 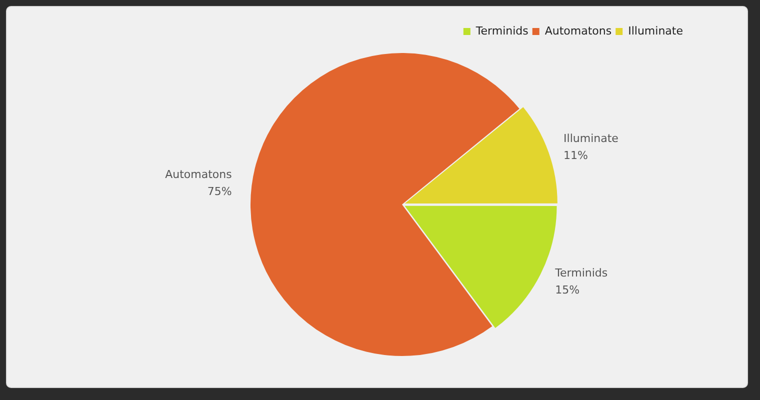 I want to click on legend-label: Terminids, so click(x=501, y=31).